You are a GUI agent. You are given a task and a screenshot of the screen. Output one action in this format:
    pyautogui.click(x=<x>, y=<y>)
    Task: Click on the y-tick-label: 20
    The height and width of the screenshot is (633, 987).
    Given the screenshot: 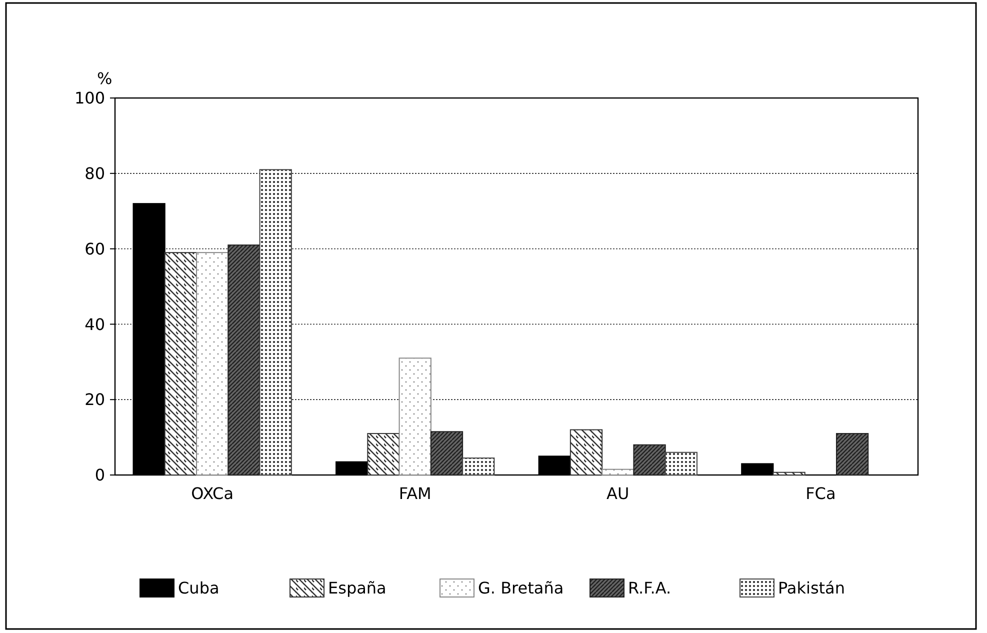 What is the action you would take?
    pyautogui.click(x=94, y=400)
    